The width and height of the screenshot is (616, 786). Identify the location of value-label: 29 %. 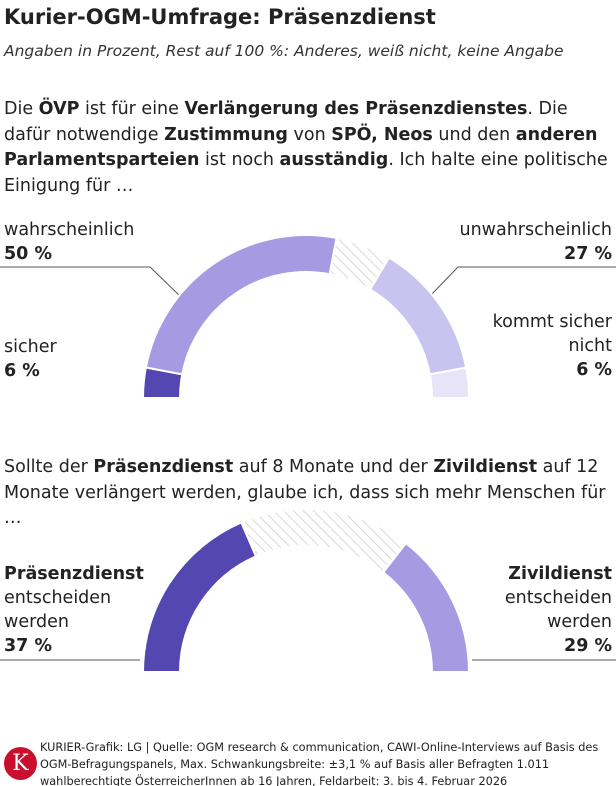
(588, 646).